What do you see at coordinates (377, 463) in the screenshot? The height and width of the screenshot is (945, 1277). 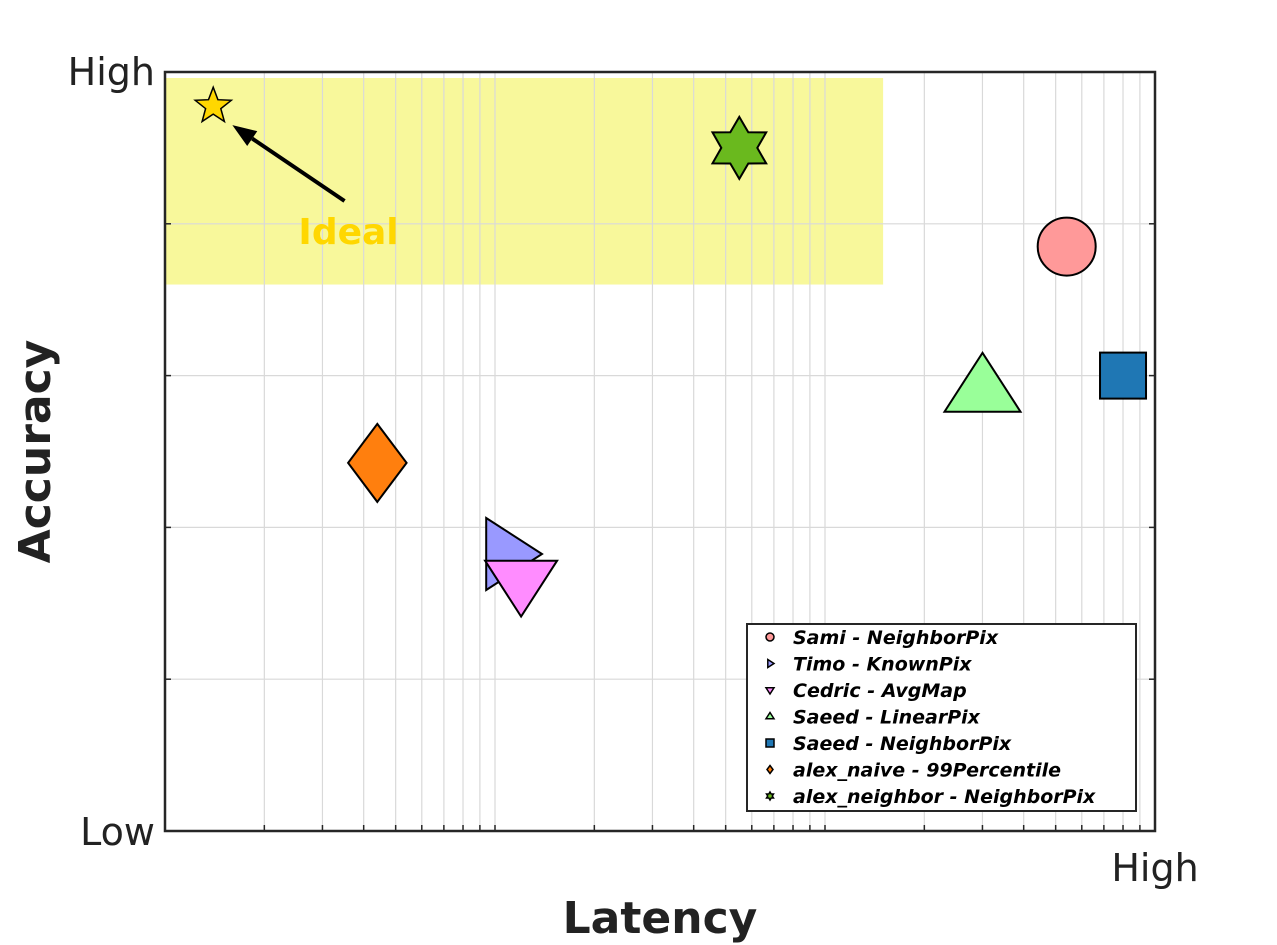 I see `marker-diamond` at bounding box center [377, 463].